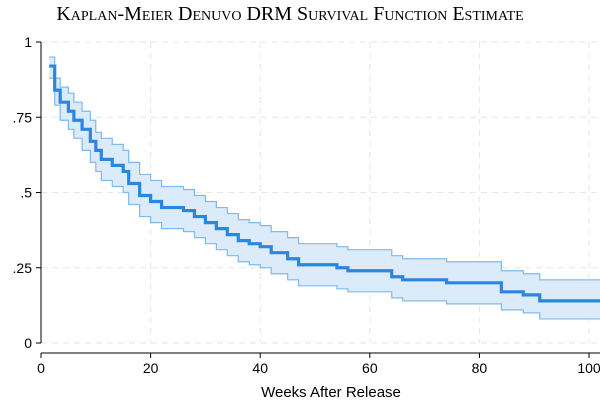 The height and width of the screenshot is (400, 600). What do you see at coordinates (331, 392) in the screenshot?
I see `x-axis-label: Weeks After Release` at bounding box center [331, 392].